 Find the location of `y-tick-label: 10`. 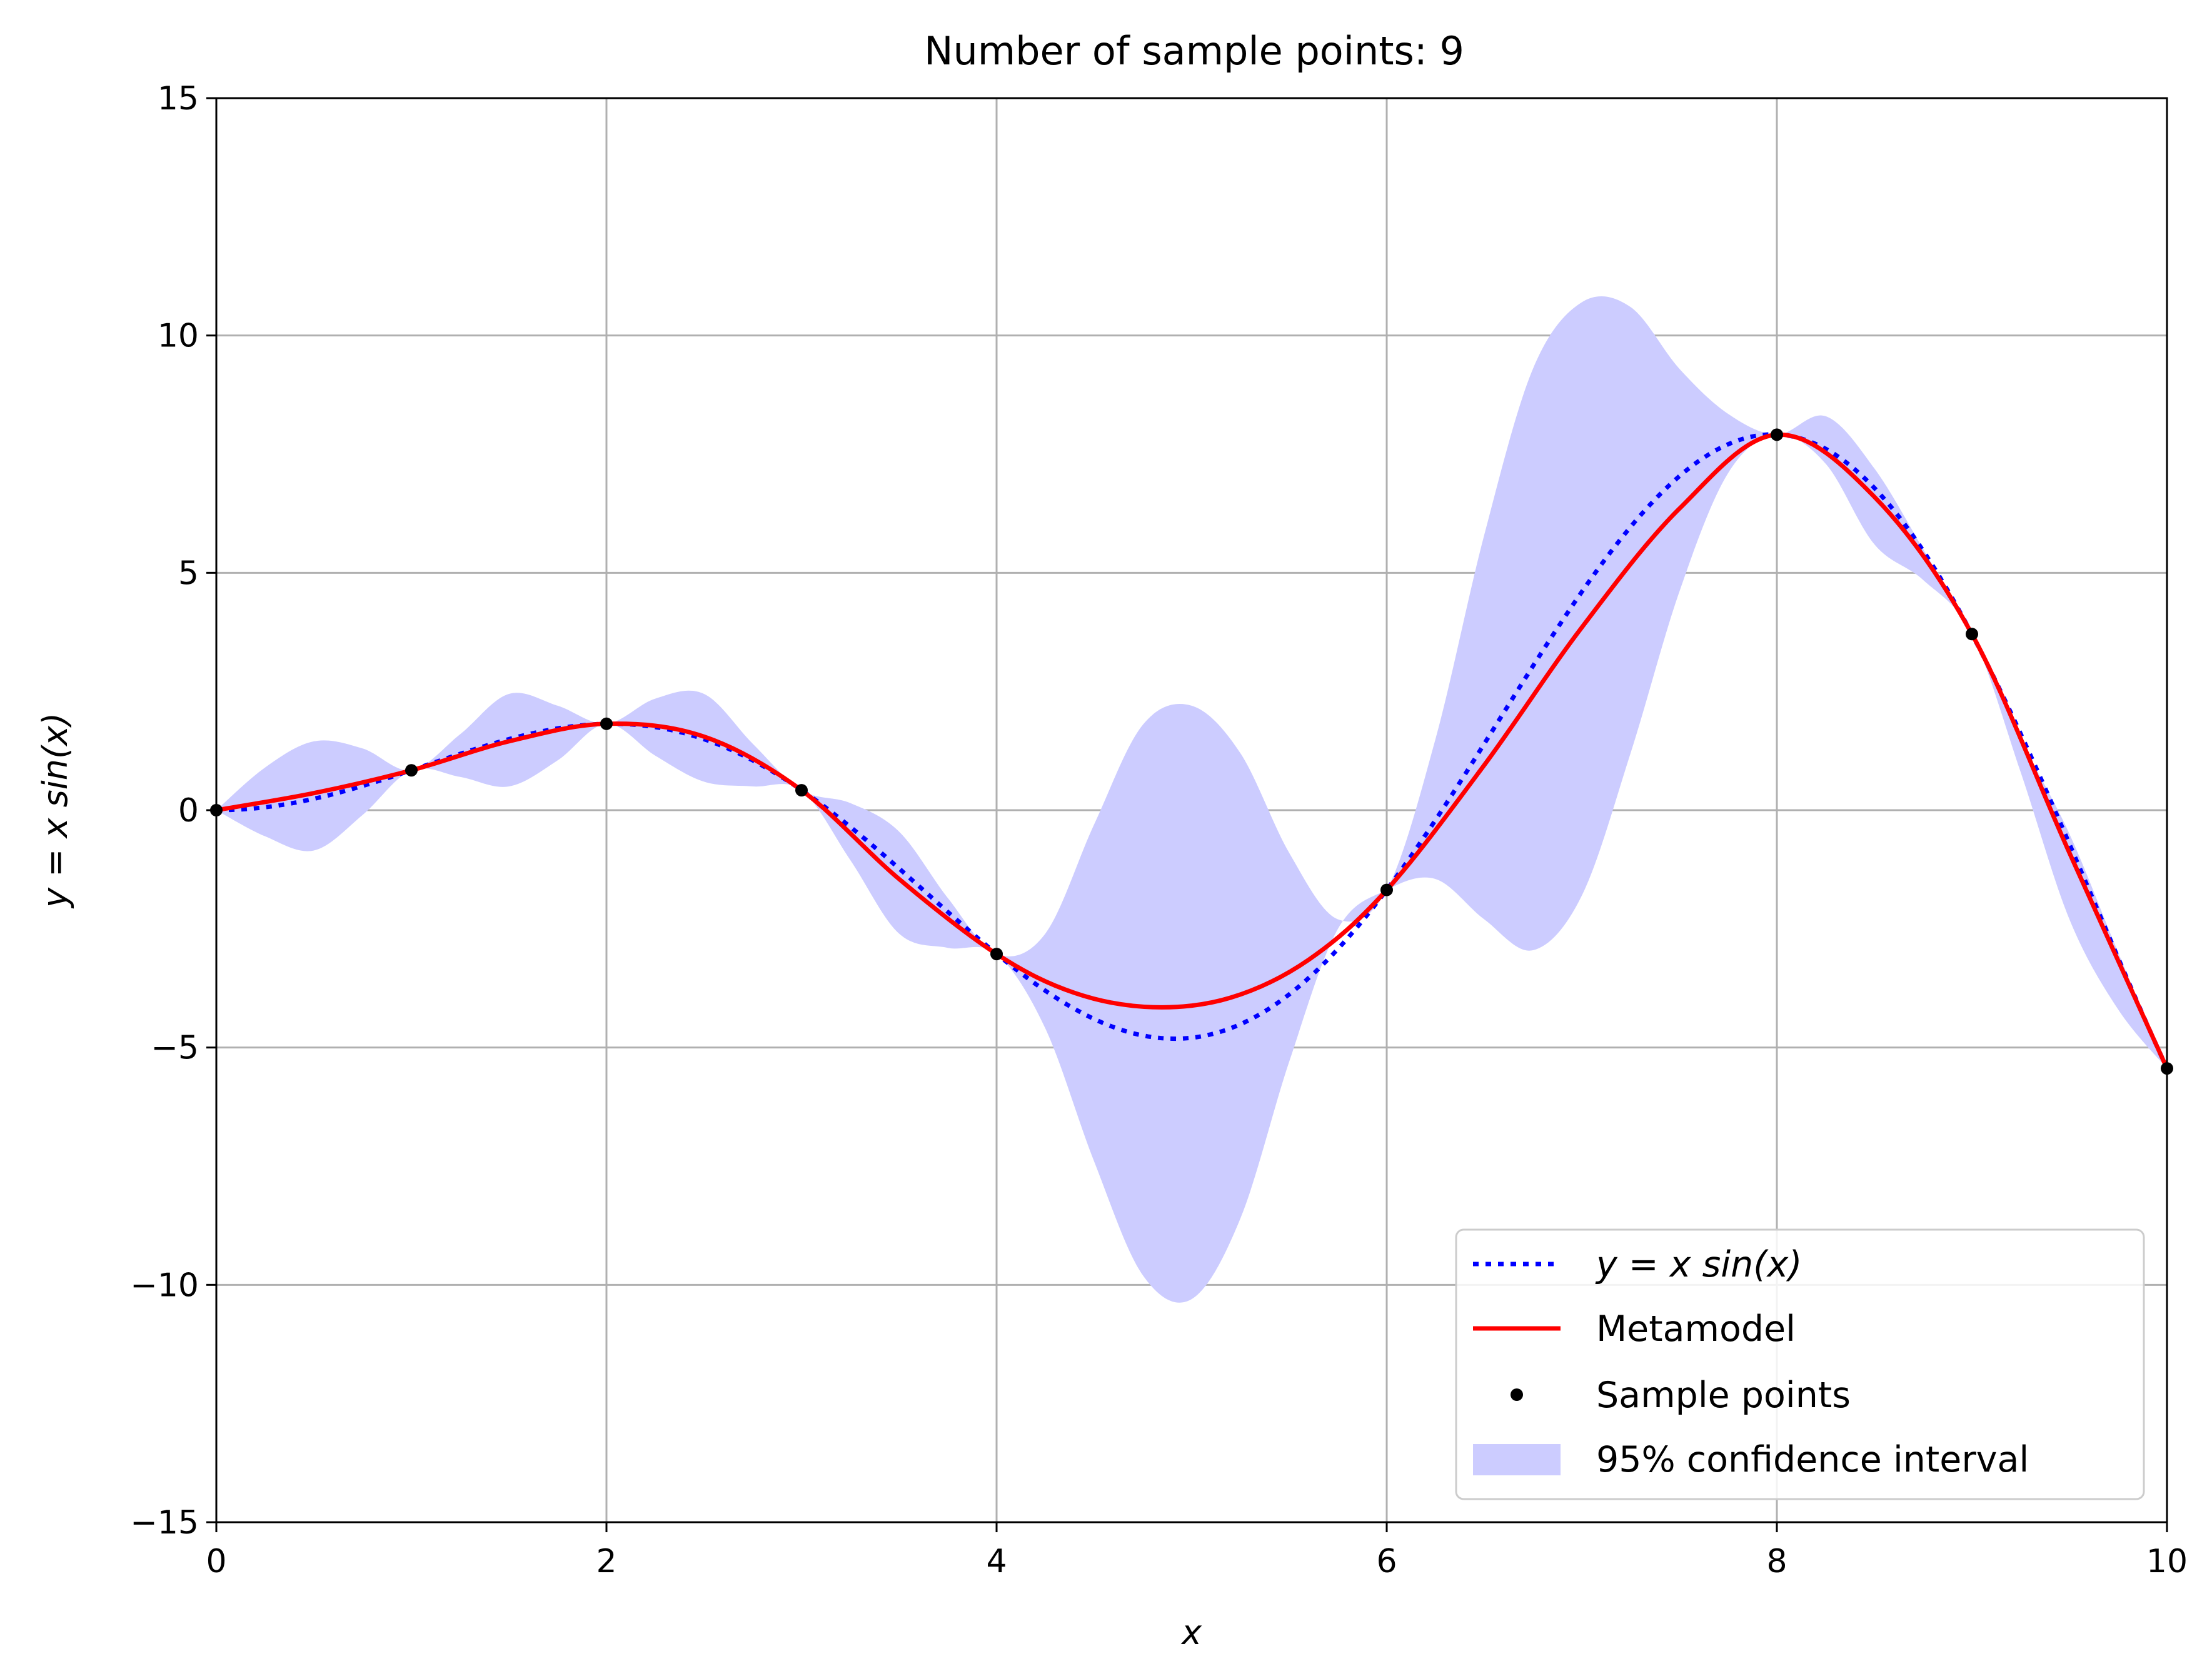

y-tick-label: 10 is located at coordinates (178, 337).